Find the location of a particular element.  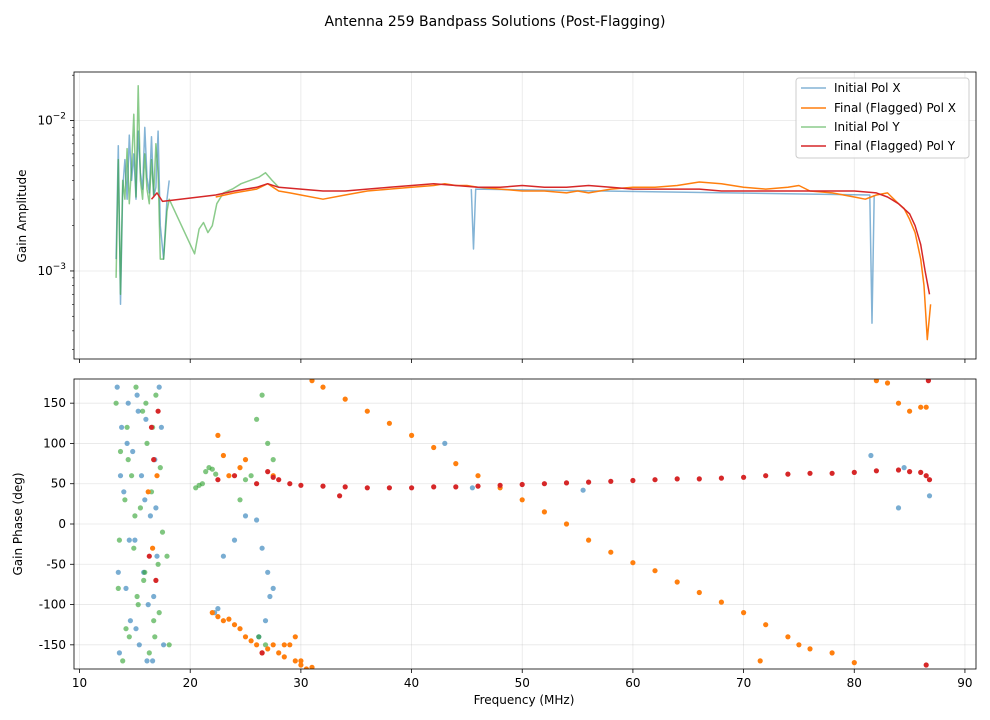

x-tick-label: 20 is located at coordinates (190, 683).